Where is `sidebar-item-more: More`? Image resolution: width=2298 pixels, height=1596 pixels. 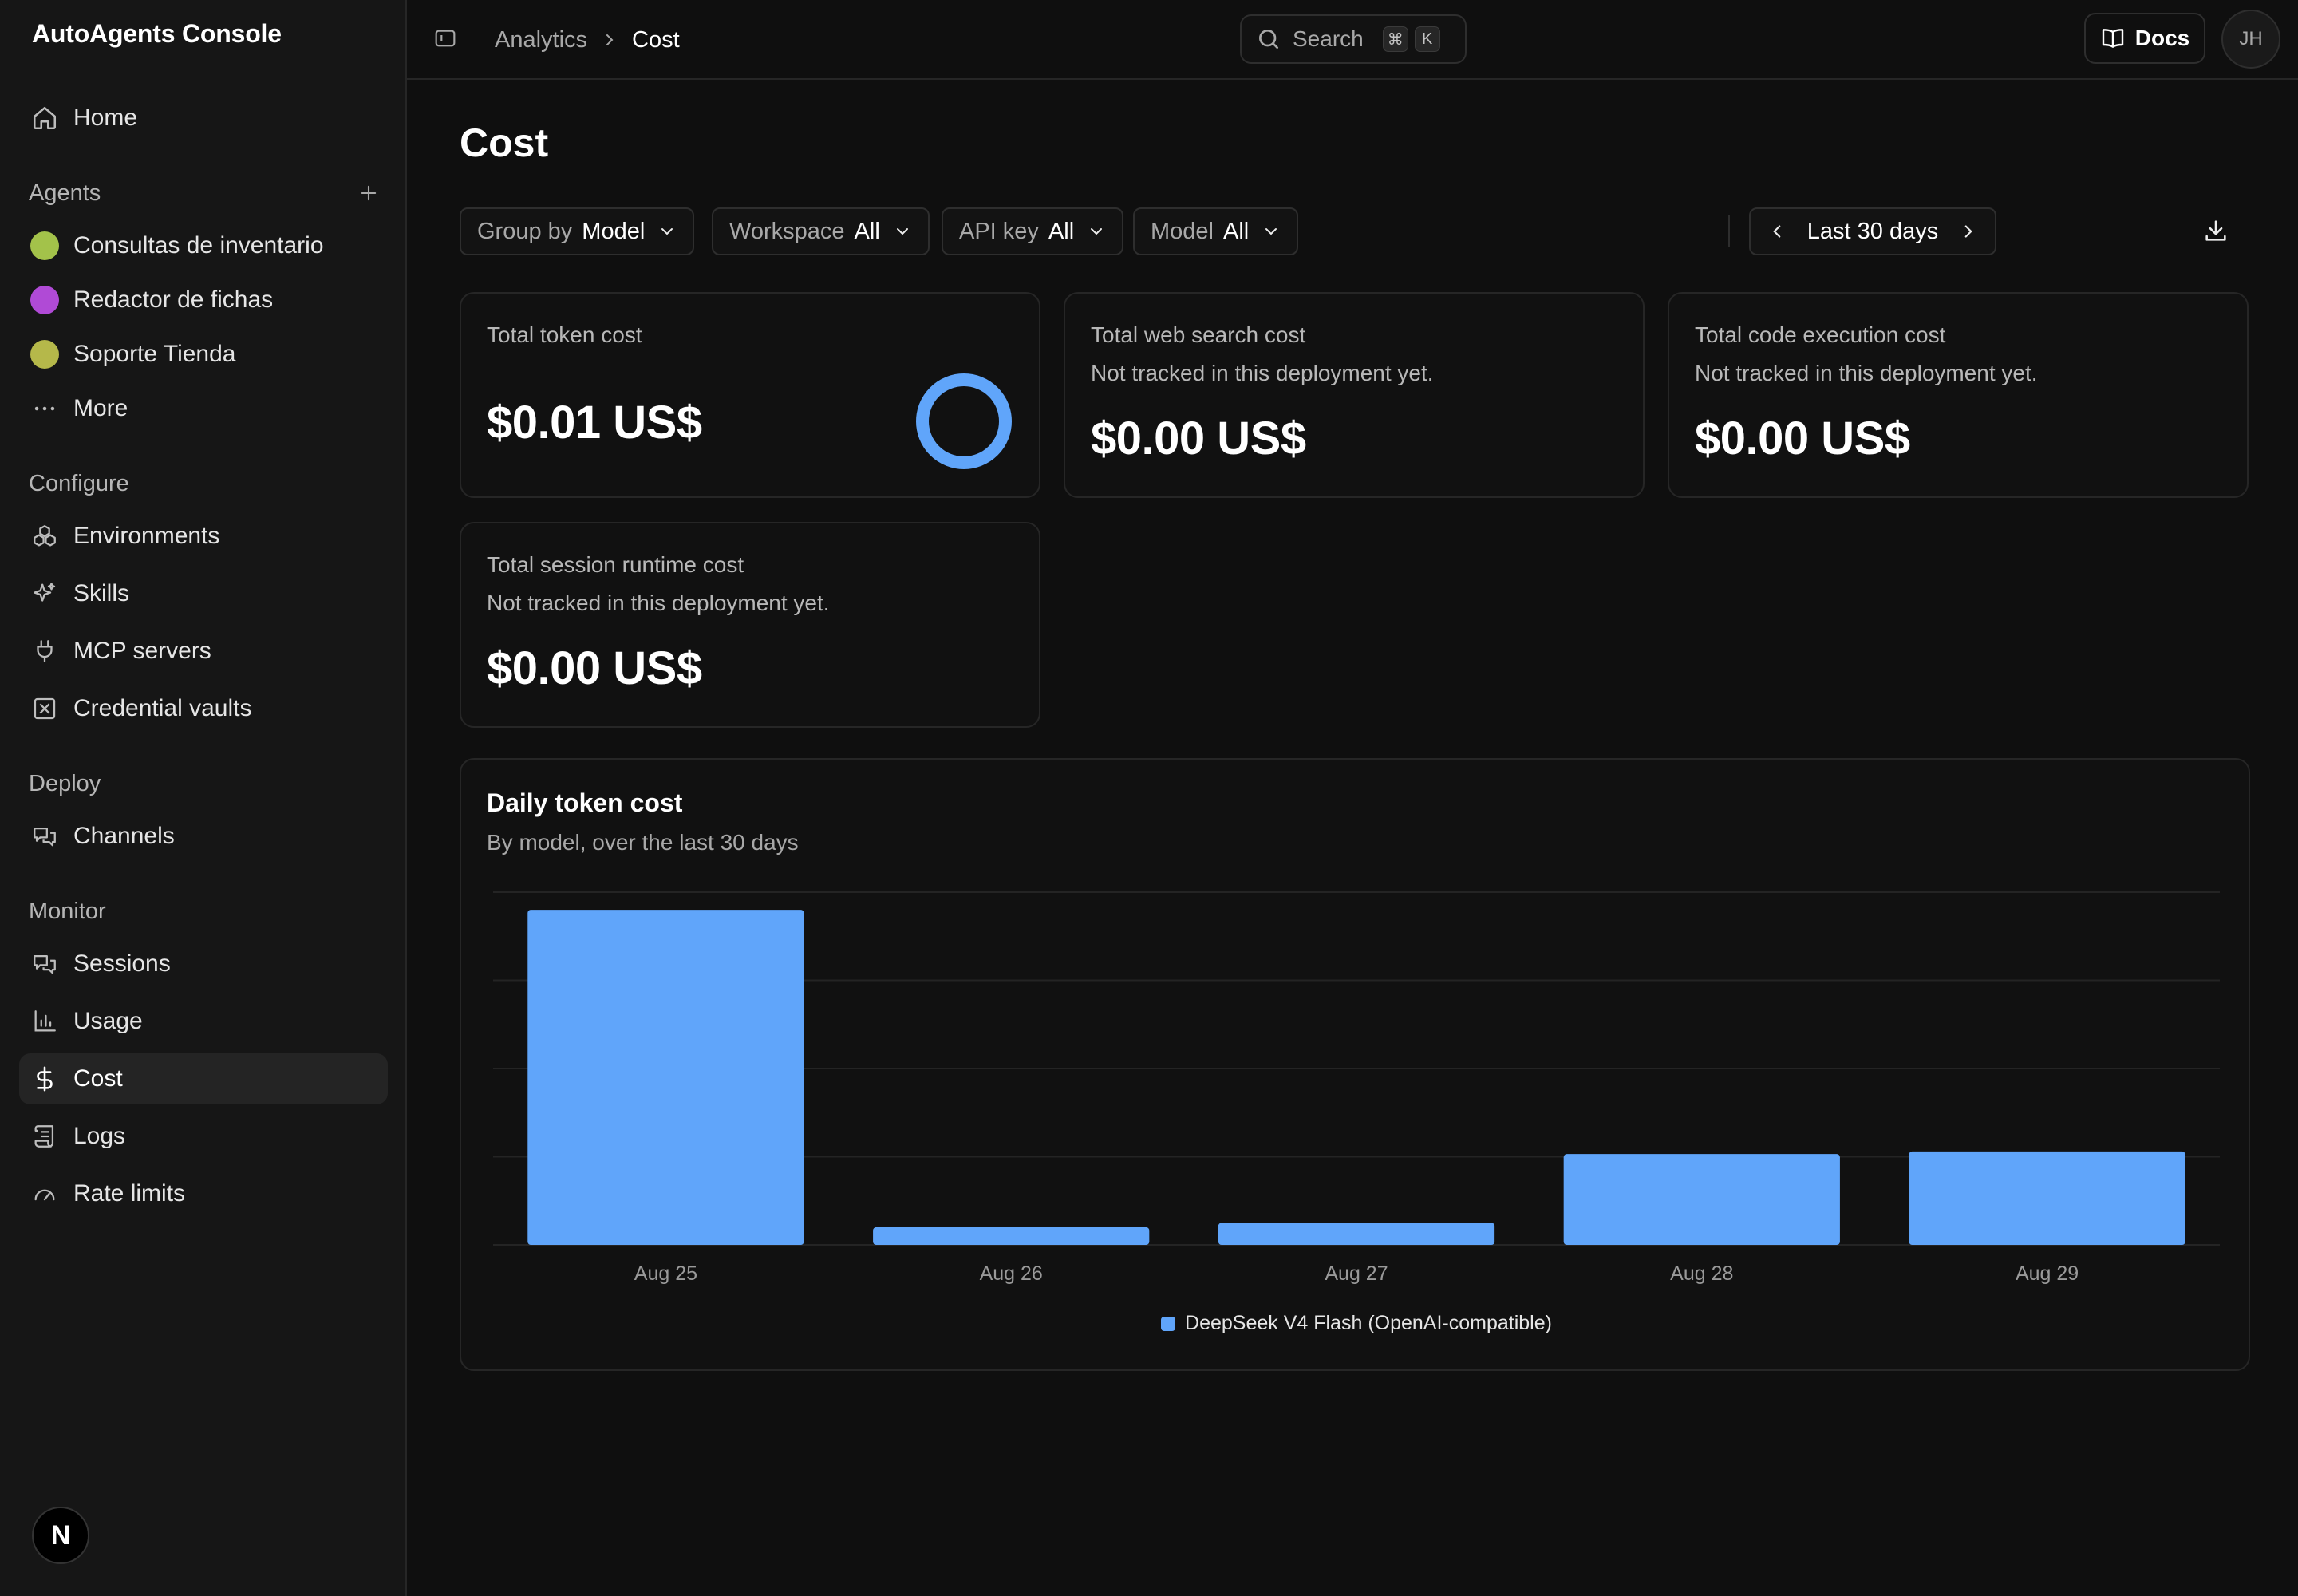 sidebar-item-more: More is located at coordinates (204, 408).